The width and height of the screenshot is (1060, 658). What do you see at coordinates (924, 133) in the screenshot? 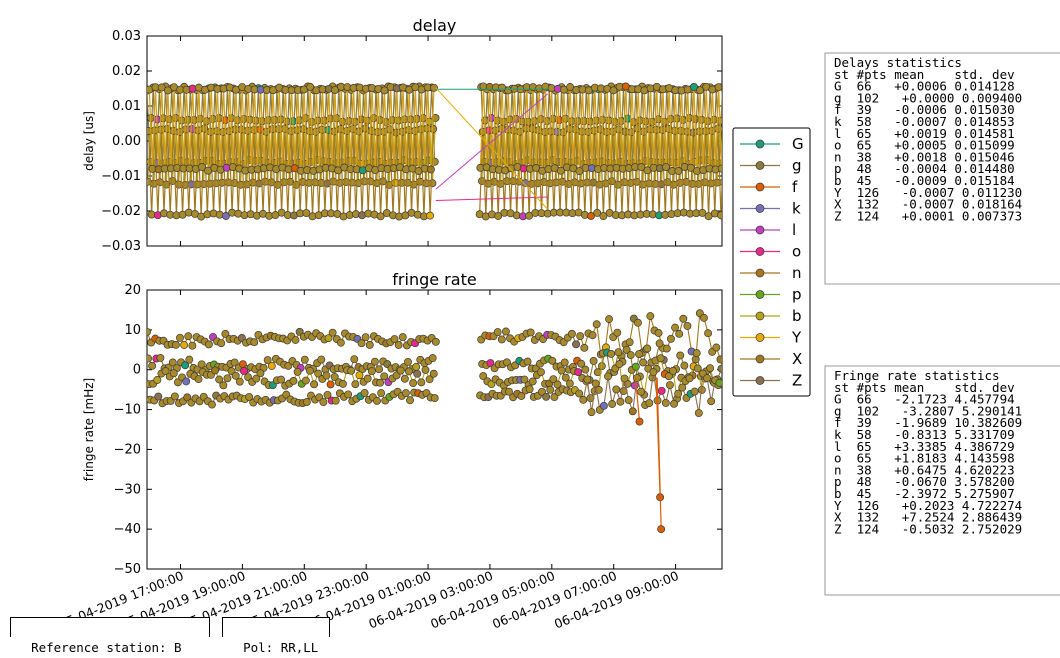
I see `delay-stats-line: l 65 +0.0019 0.014581` at bounding box center [924, 133].